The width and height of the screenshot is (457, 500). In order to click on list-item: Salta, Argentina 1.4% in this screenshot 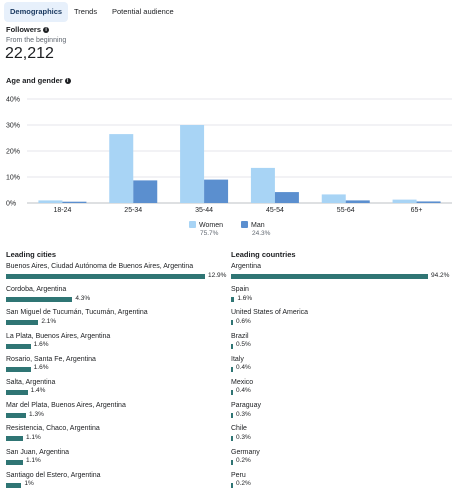, I will do `click(116, 390)`.